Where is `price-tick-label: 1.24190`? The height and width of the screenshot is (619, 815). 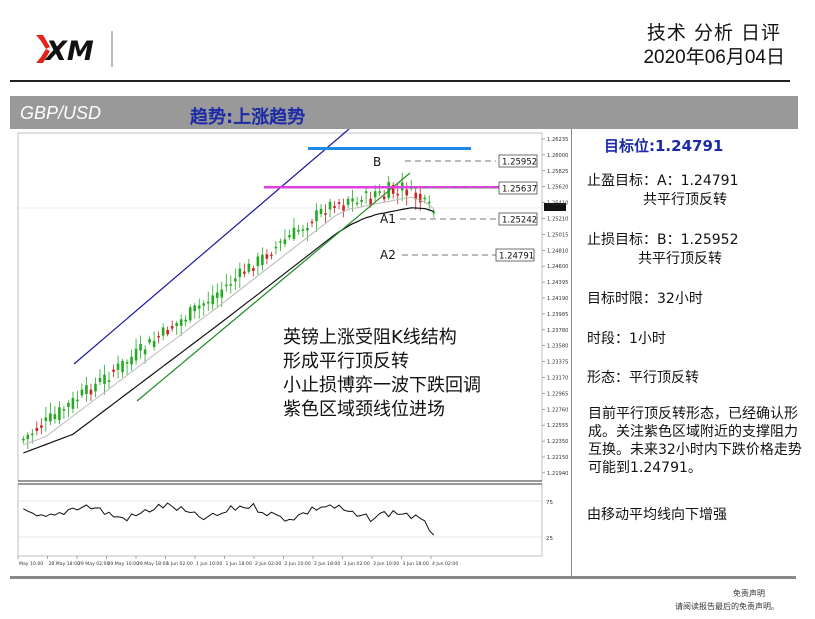
price-tick-label: 1.24190 is located at coordinates (557, 299).